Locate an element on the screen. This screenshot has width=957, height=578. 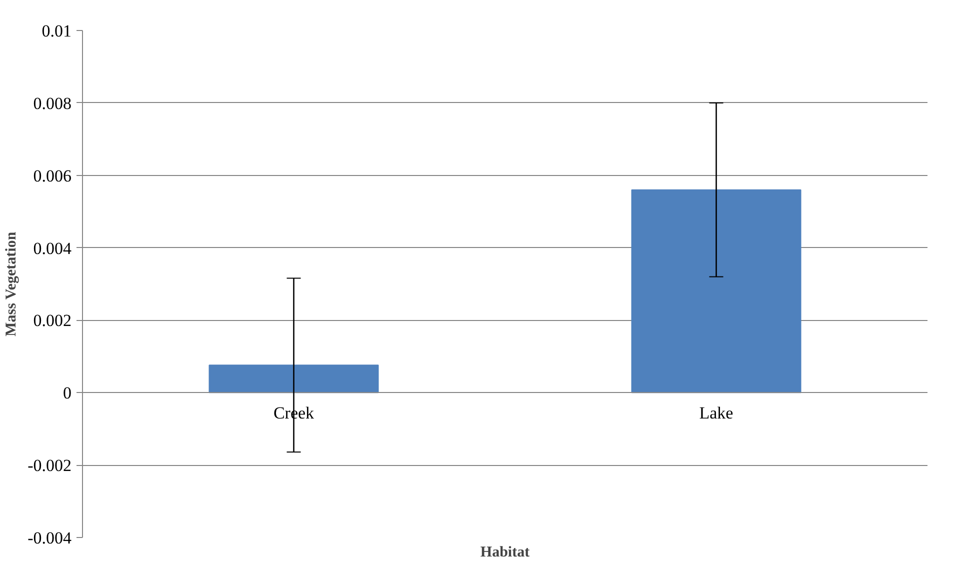
y-tick-label: -0.004 is located at coordinates (50, 538).